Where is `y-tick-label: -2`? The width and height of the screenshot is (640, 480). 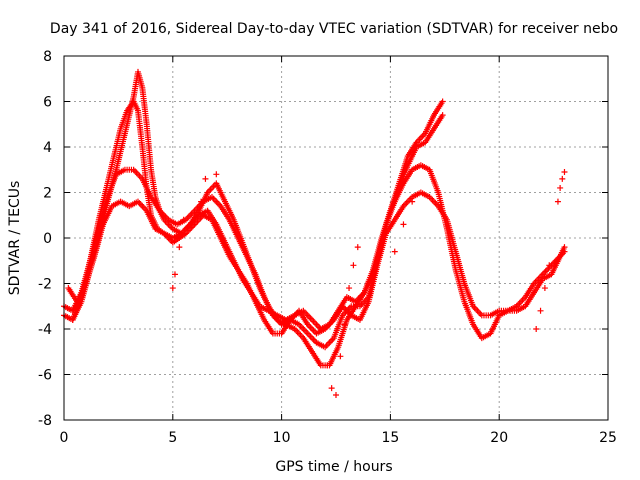
y-tick-label: -2 is located at coordinates (45, 285).